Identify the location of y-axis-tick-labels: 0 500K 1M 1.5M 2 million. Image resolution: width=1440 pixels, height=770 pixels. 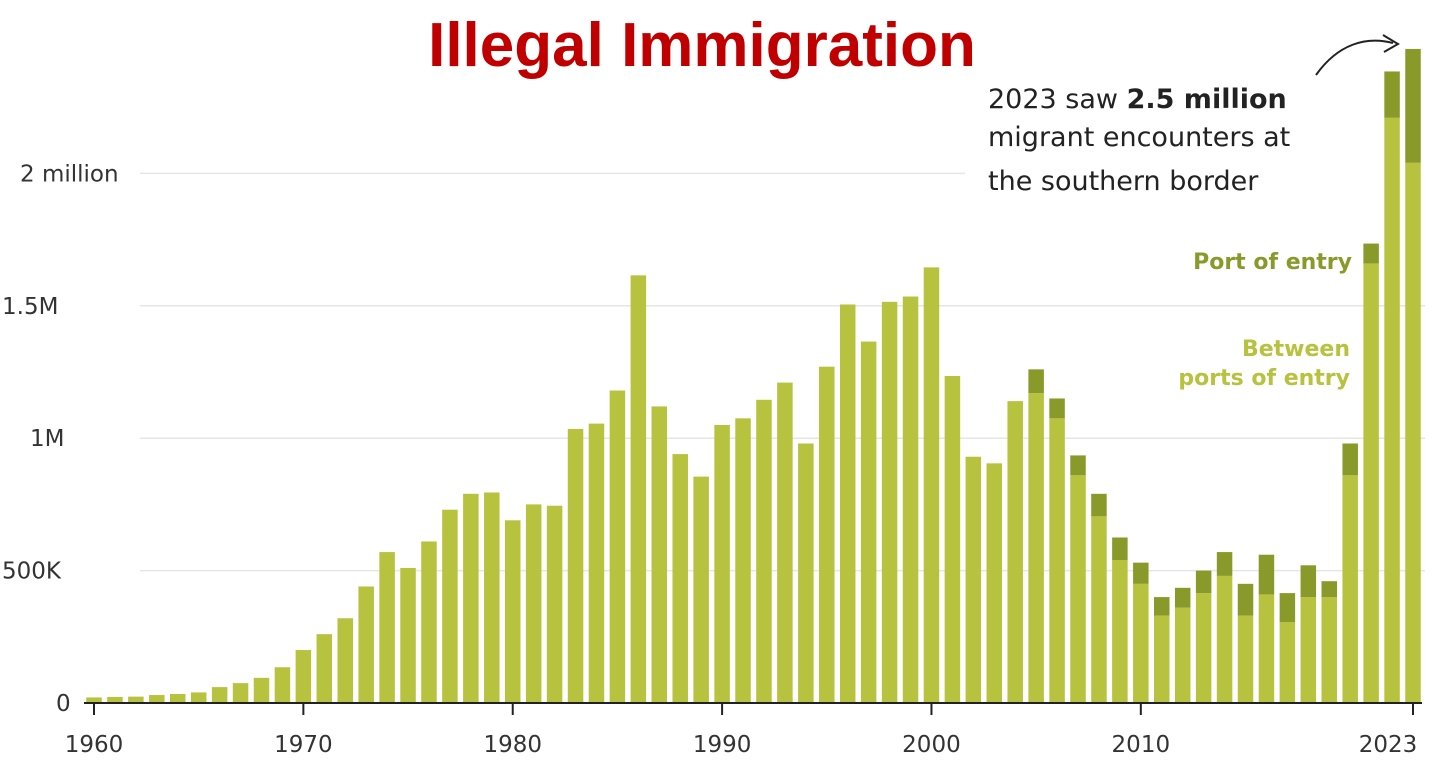
(60, 439).